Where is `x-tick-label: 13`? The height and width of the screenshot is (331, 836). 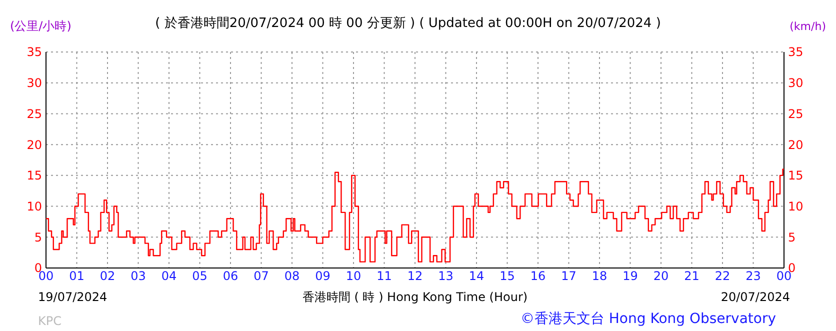 x-tick-label: 13 is located at coordinates (446, 276).